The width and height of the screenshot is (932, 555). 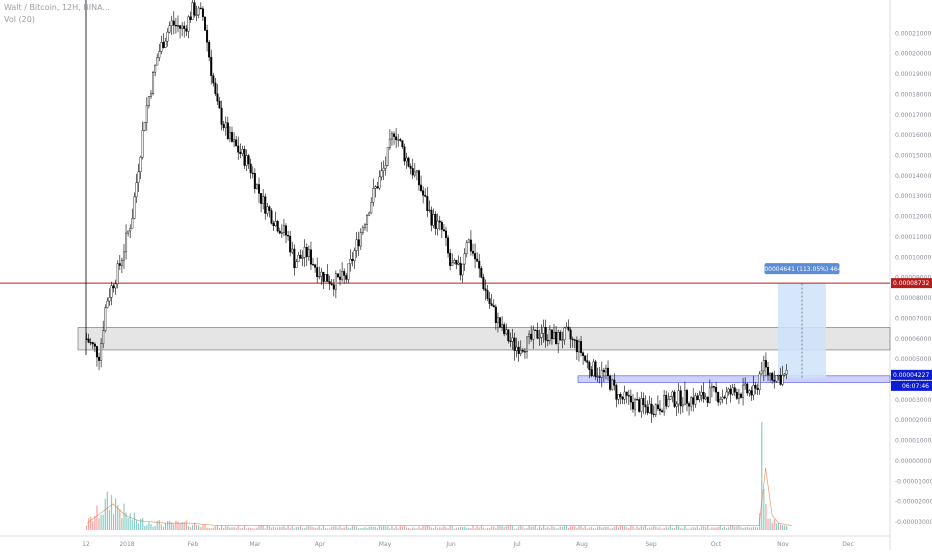 I want to click on y-tick-label: 0.00015000, so click(x=913, y=156).